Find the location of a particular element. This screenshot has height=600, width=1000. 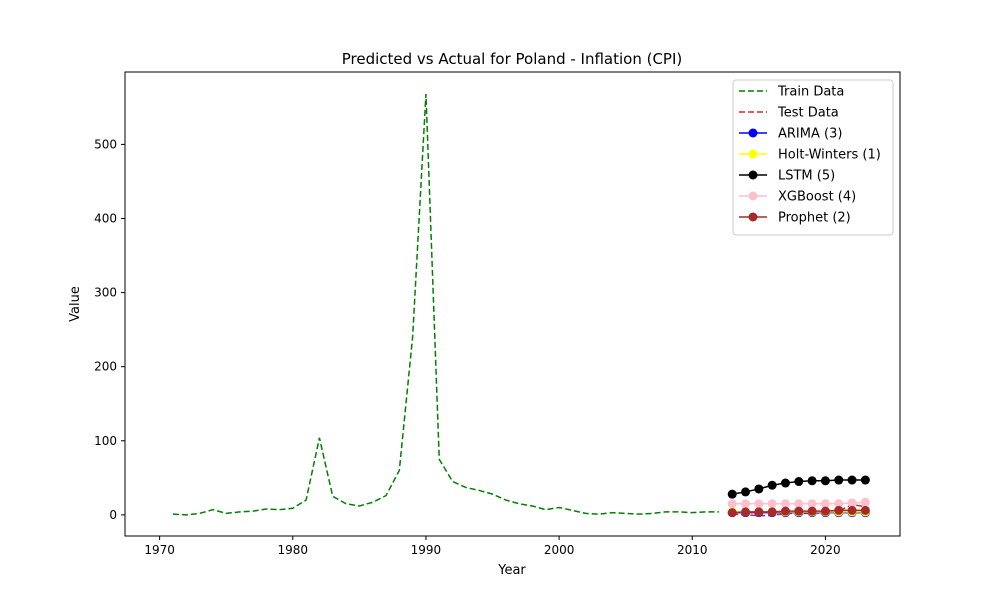

x-tick-label: 1970 is located at coordinates (159, 550).